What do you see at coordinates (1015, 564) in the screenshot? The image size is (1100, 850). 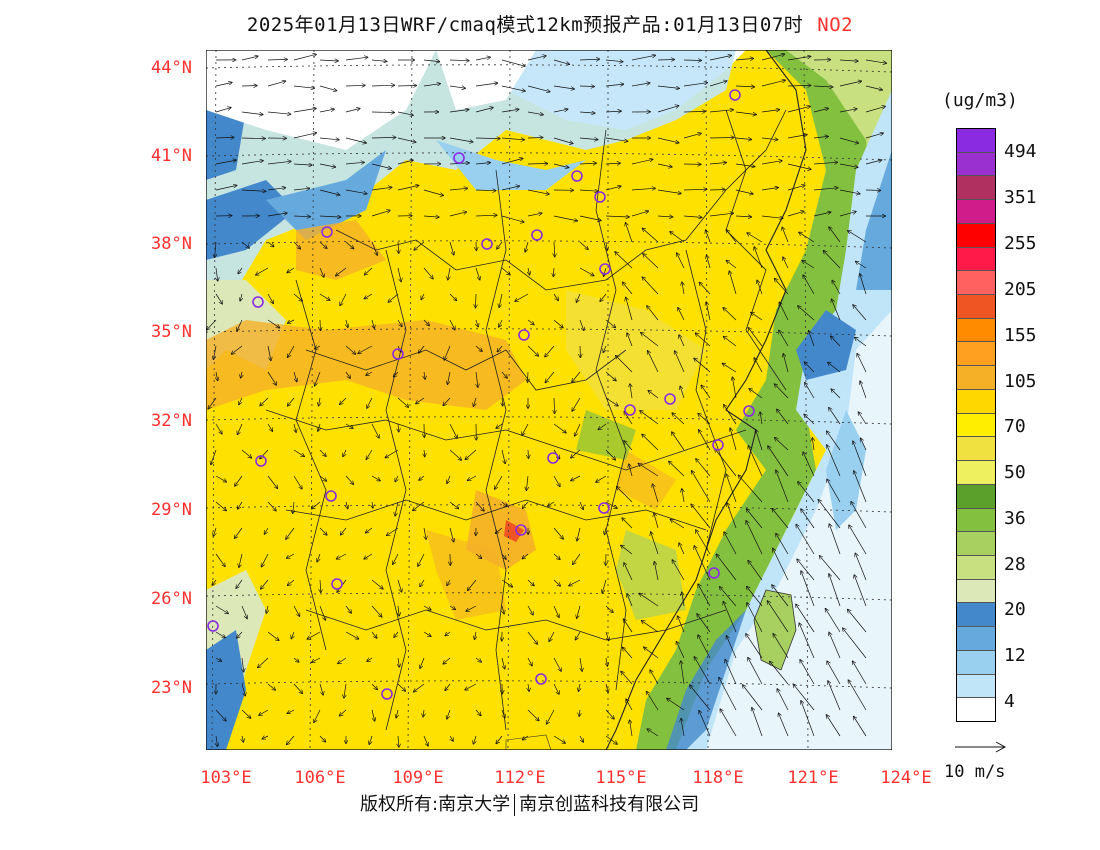 I see `legend-tick: 28` at bounding box center [1015, 564].